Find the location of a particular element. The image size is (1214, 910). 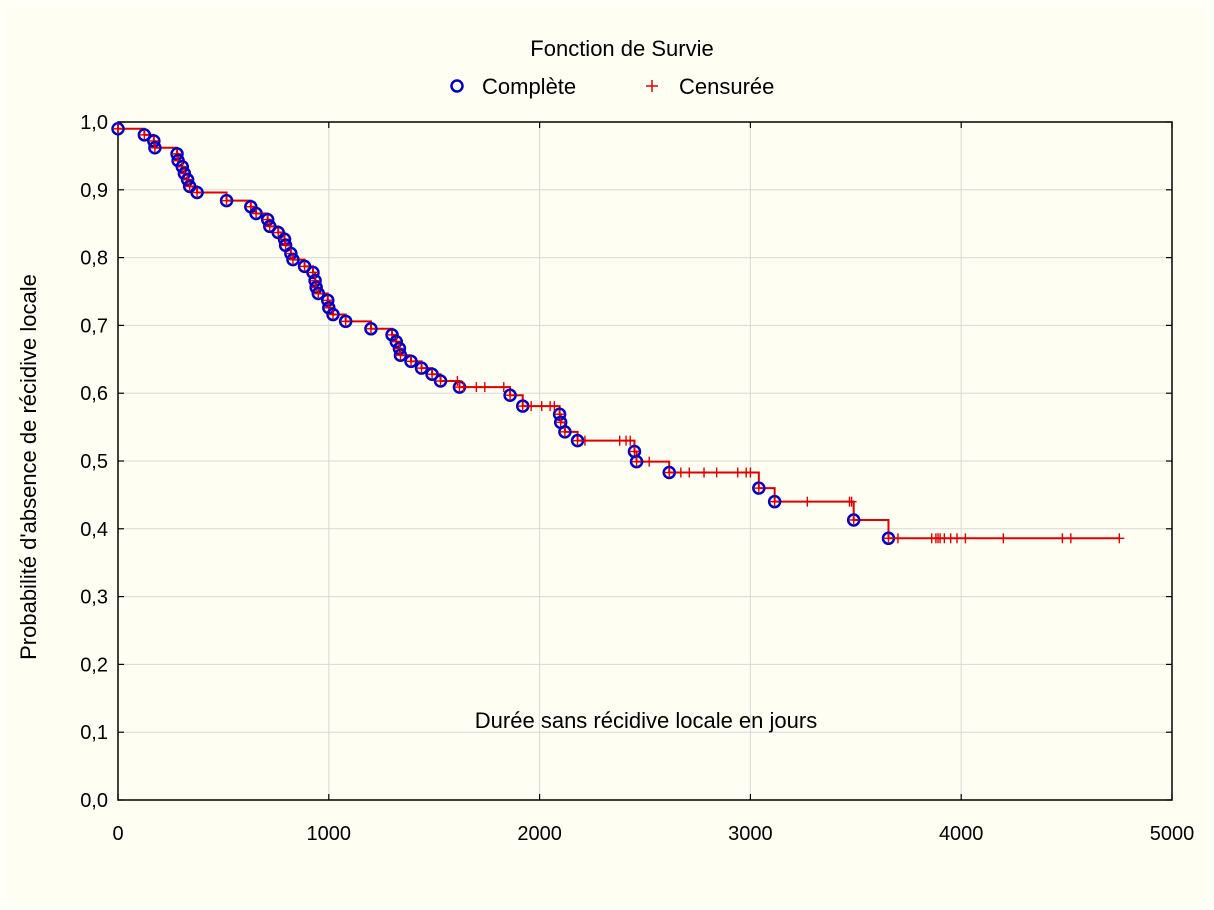

y-tick-label: 1,0 is located at coordinates (94, 123).